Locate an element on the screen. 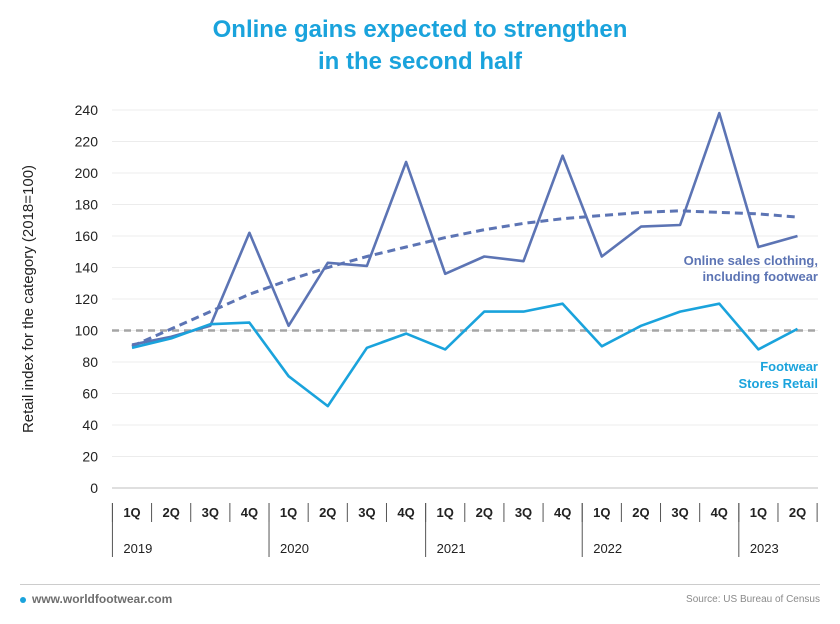  y-tick-label: 100 is located at coordinates (87, 331).